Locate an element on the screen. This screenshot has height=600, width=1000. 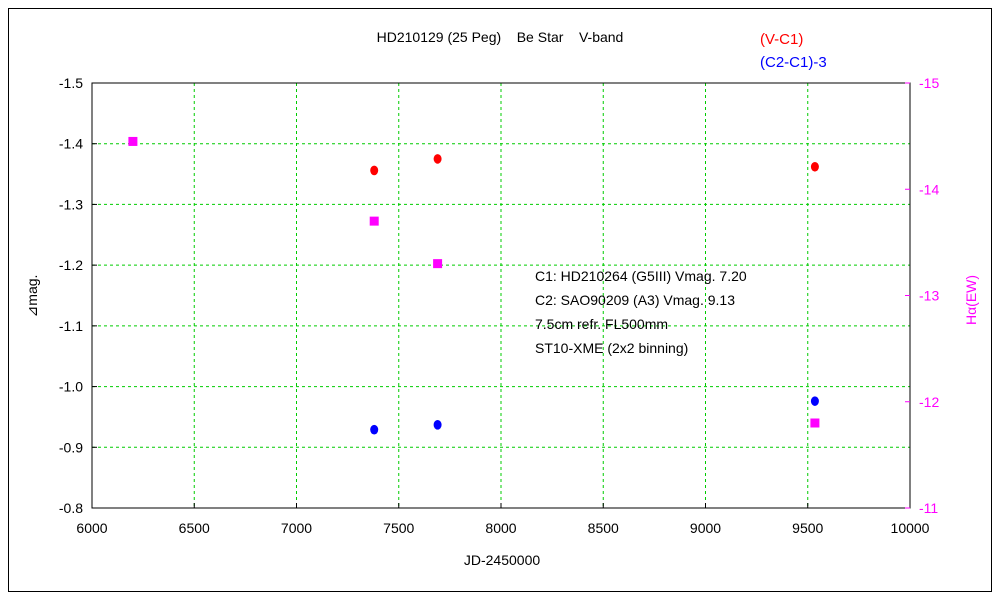
x-tick-label: 9500 is located at coordinates (807, 528).